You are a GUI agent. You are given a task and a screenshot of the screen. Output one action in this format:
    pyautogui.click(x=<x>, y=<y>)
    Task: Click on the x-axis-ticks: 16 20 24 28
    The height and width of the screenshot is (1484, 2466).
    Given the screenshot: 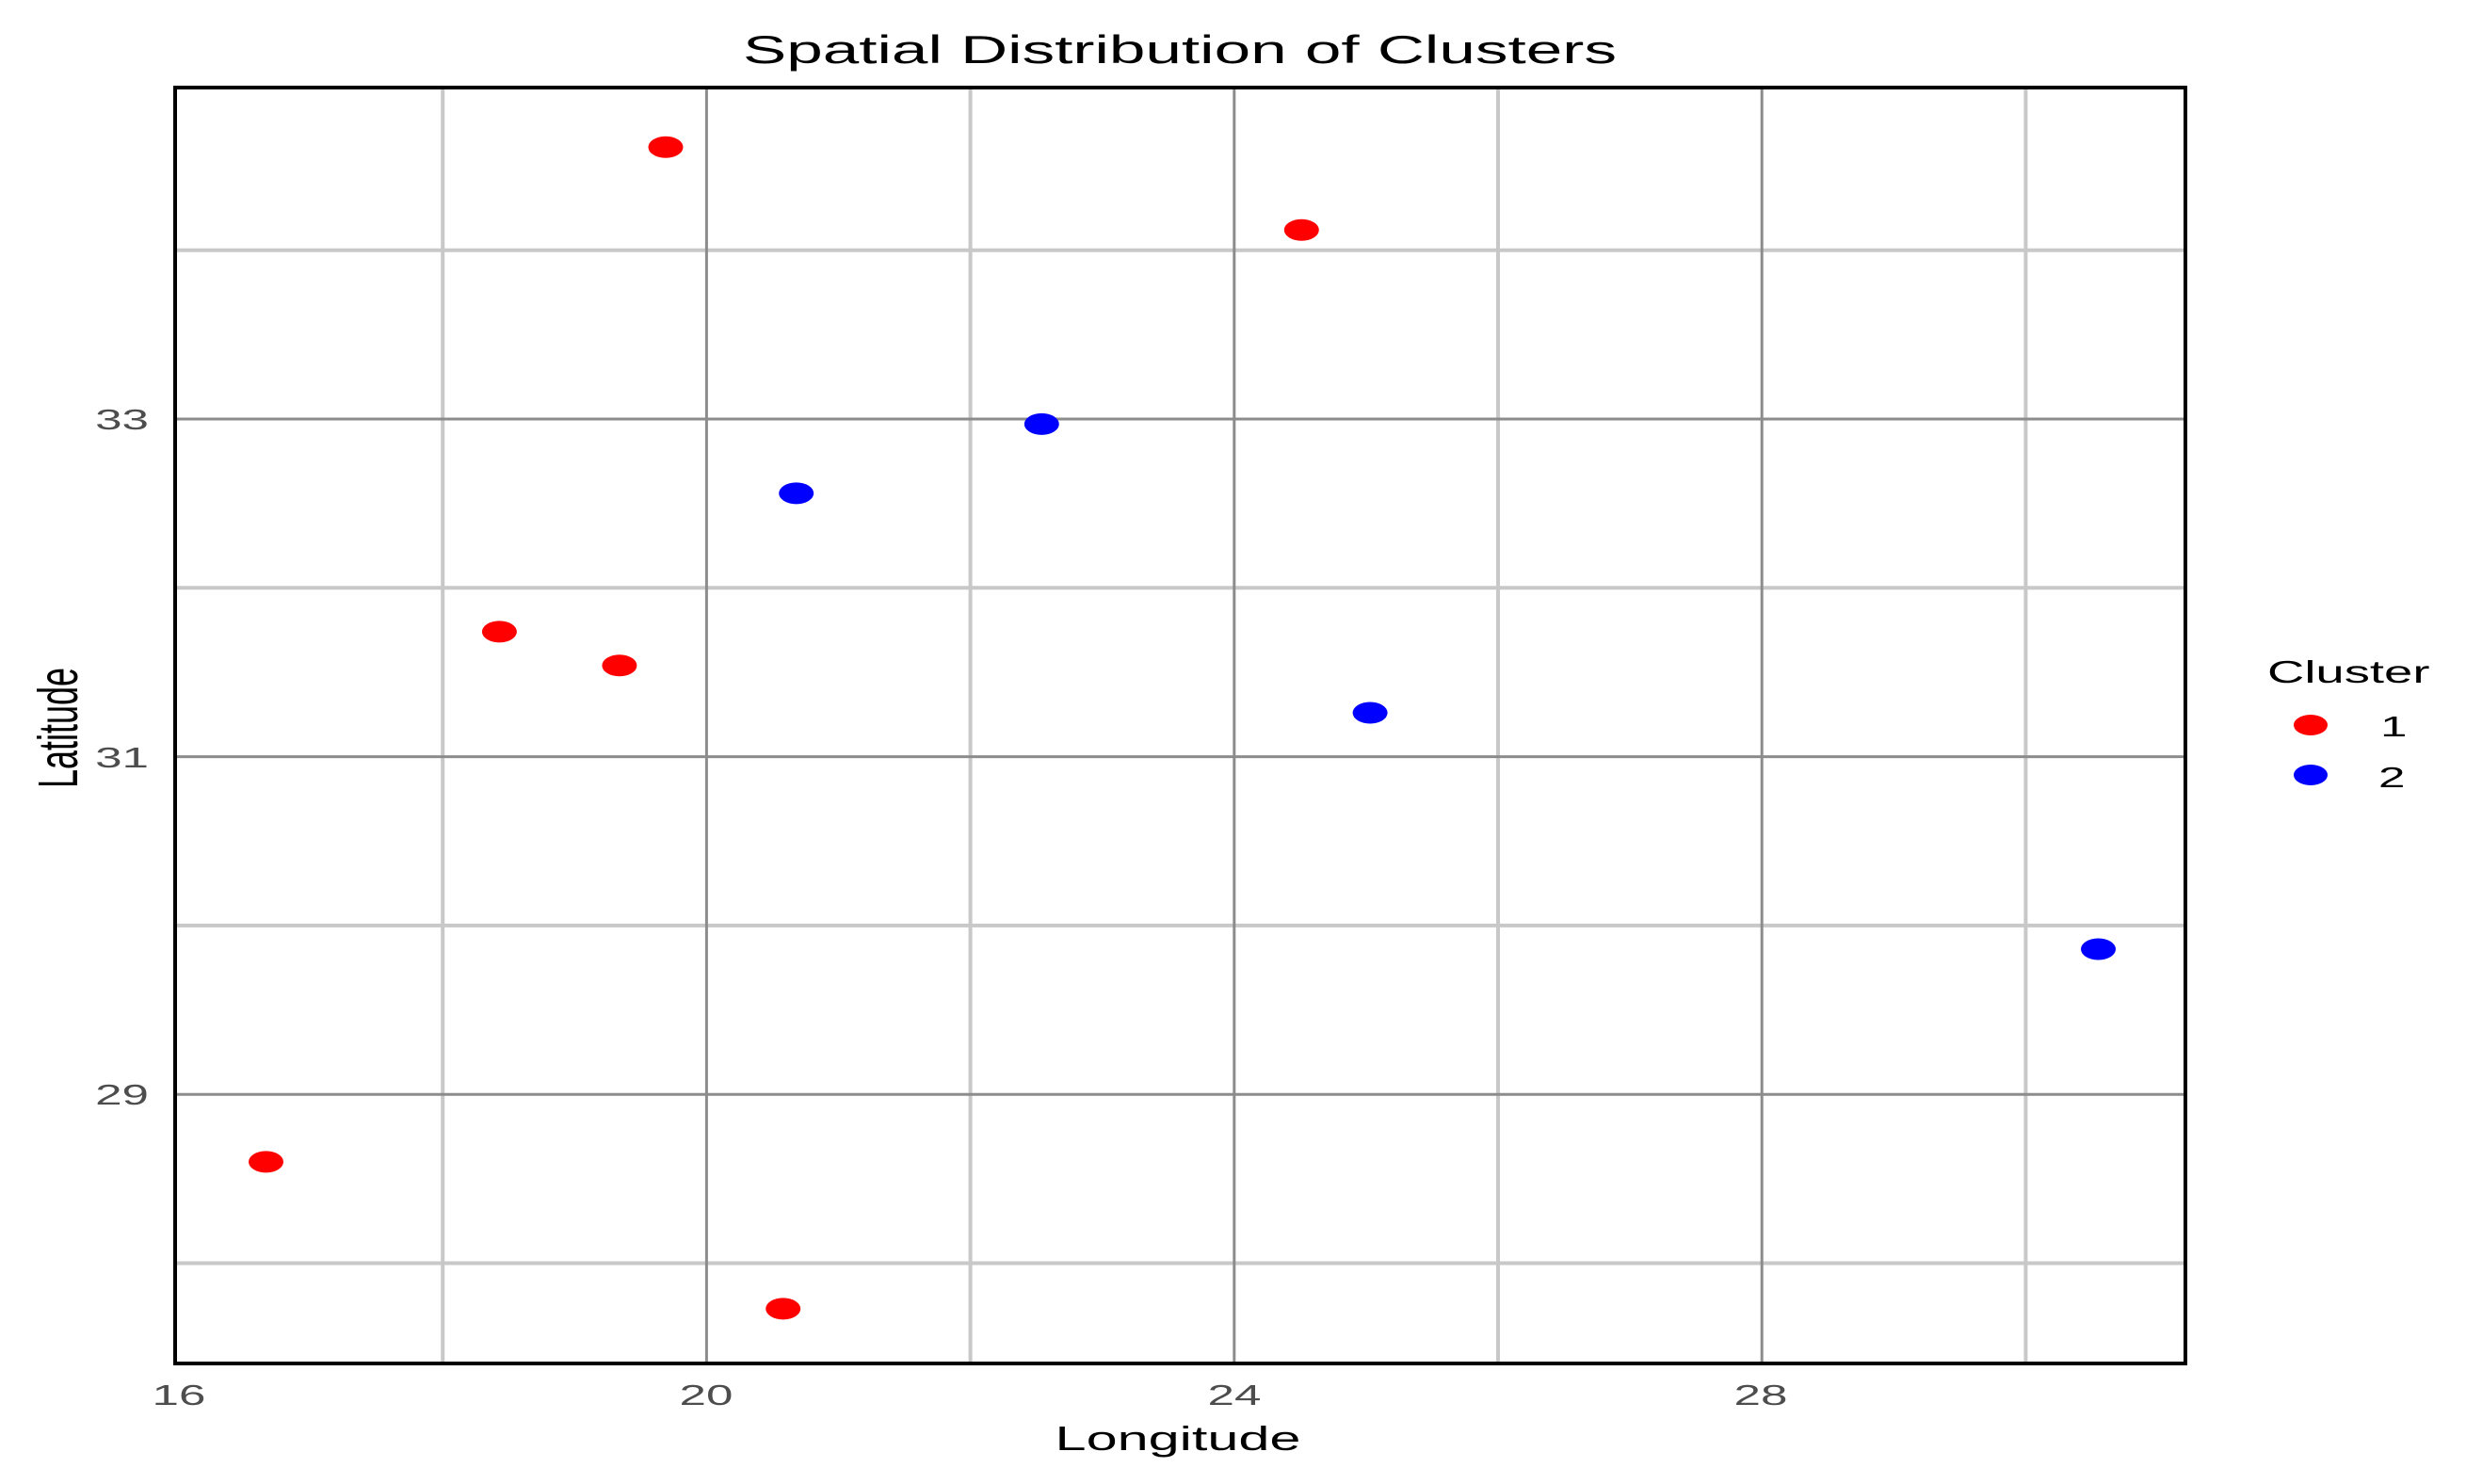 What is the action you would take?
    pyautogui.click(x=971, y=1395)
    